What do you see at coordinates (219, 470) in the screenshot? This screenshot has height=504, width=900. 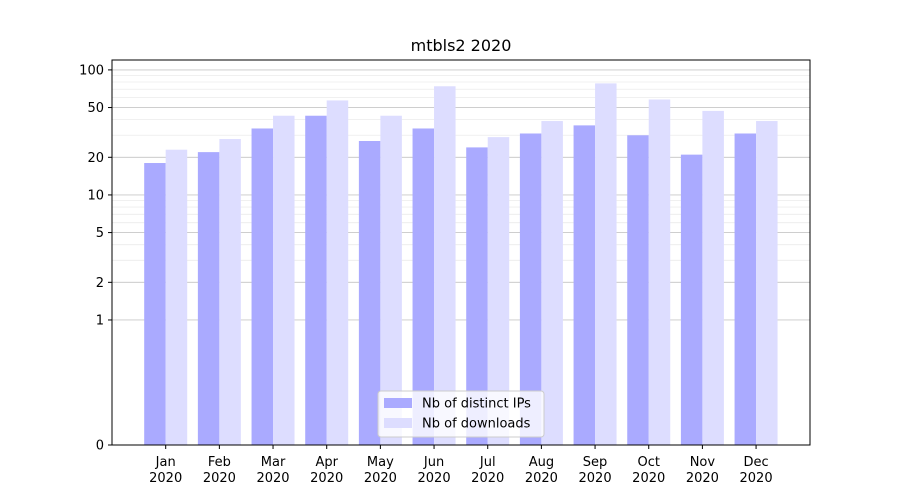 I see `x-tick-label: Feb 2020` at bounding box center [219, 470].